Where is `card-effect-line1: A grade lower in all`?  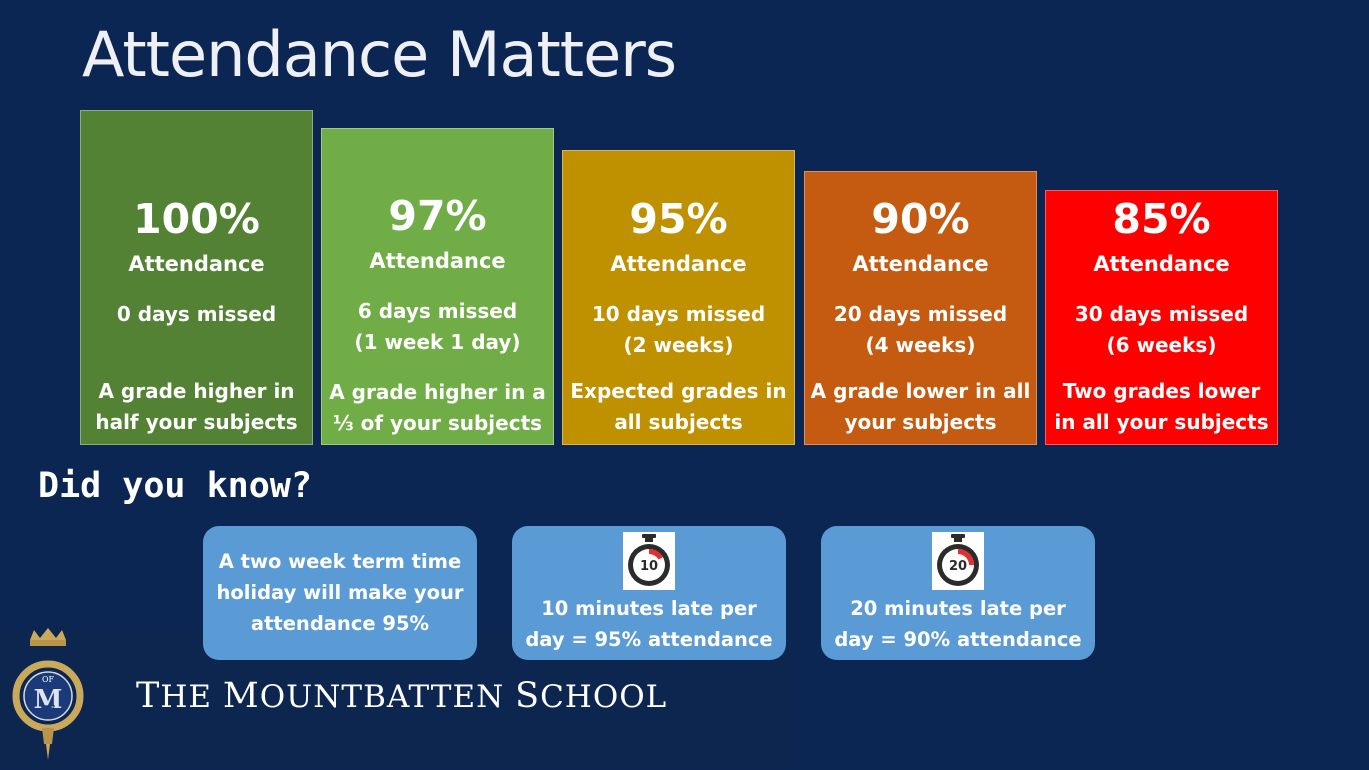
card-effect-line1: A grade lower in all is located at coordinates (920, 391).